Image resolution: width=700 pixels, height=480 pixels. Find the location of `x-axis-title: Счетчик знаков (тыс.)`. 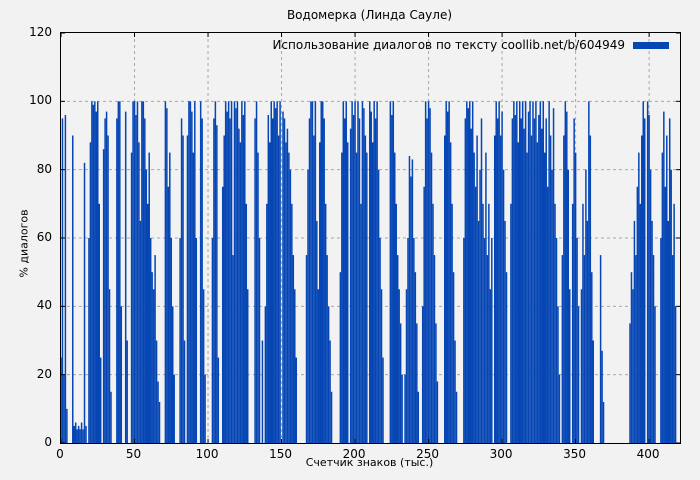

x-axis-title: Счетчик знаков (тыс.) is located at coordinates (369, 462).